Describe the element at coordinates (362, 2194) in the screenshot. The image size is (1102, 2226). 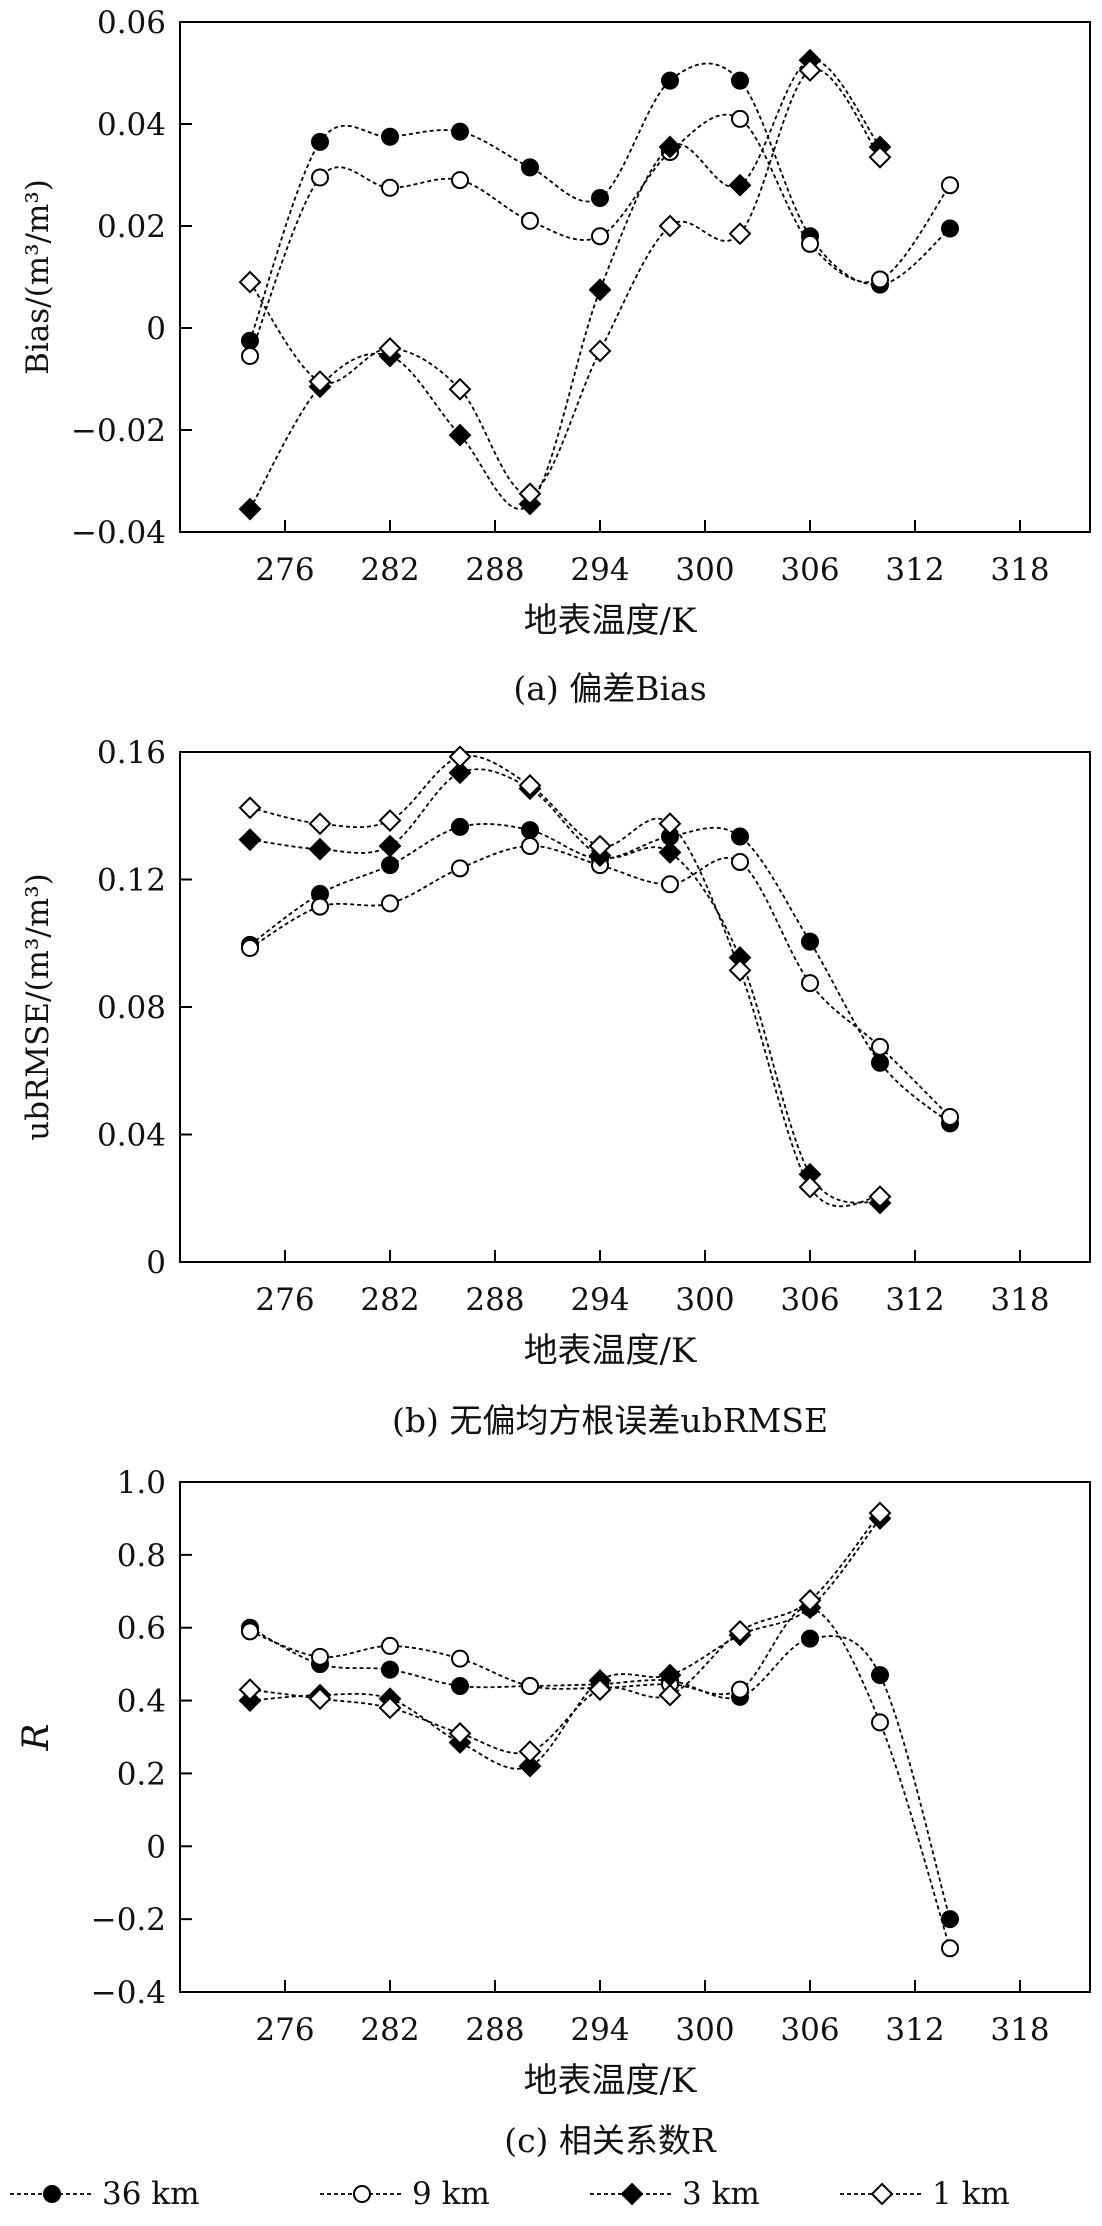
I see `open-circle-icon` at that location.